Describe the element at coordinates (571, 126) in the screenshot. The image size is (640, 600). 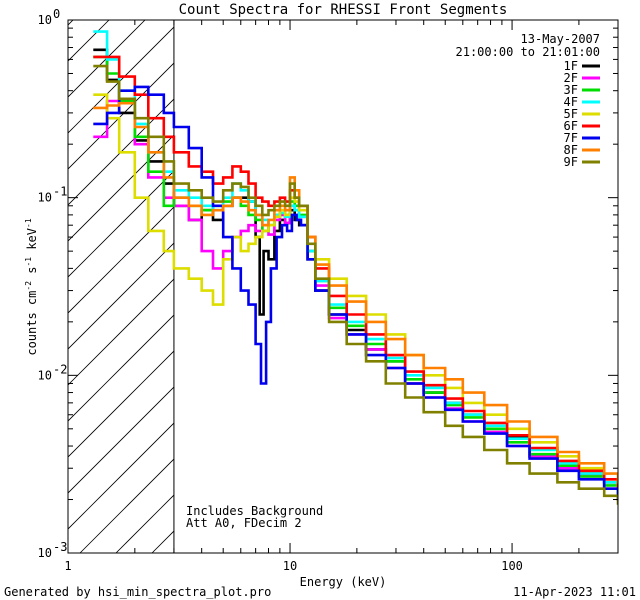
I see `legend-label-6F: 6F` at that location.